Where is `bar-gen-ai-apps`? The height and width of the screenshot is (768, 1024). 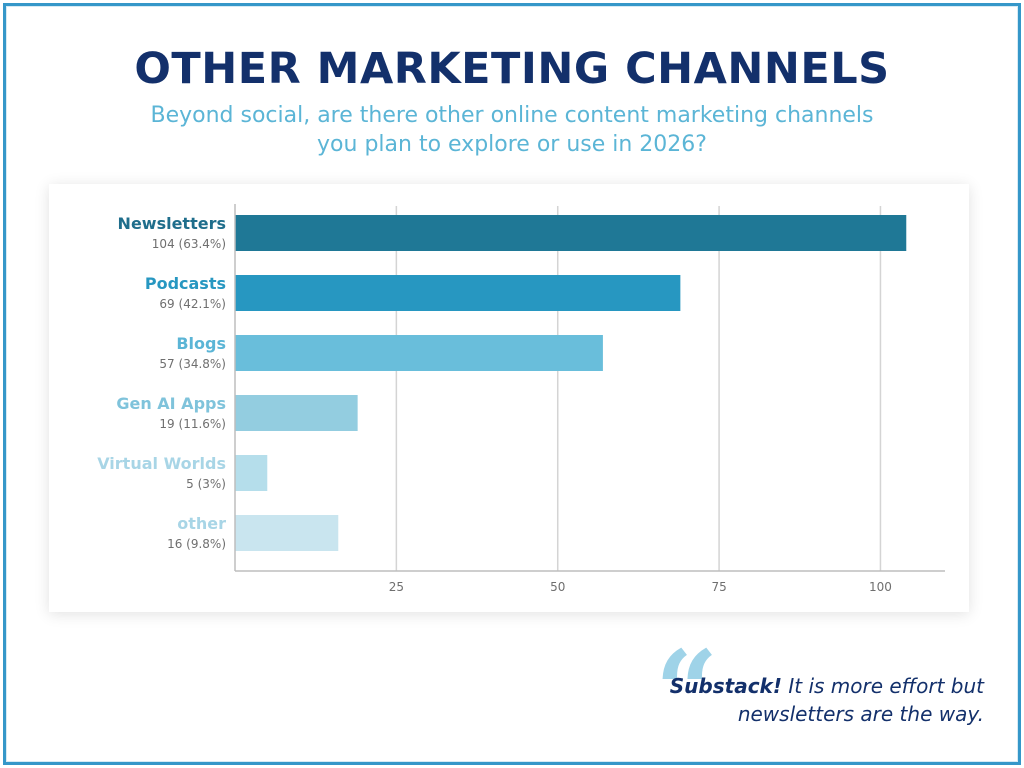 bar-gen-ai-apps is located at coordinates (296, 413).